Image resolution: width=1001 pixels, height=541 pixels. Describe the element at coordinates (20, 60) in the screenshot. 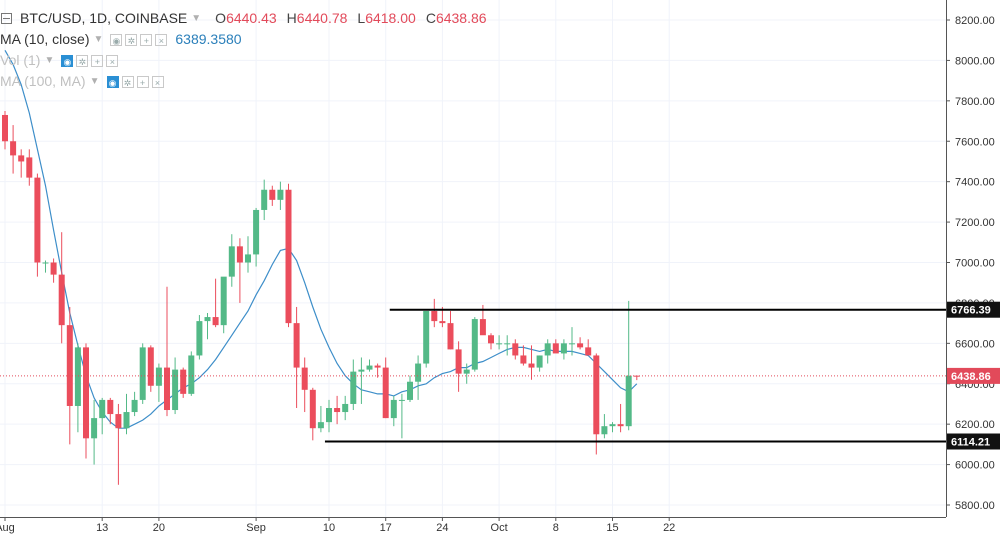

I see `vol-label: Vol (1)` at that location.